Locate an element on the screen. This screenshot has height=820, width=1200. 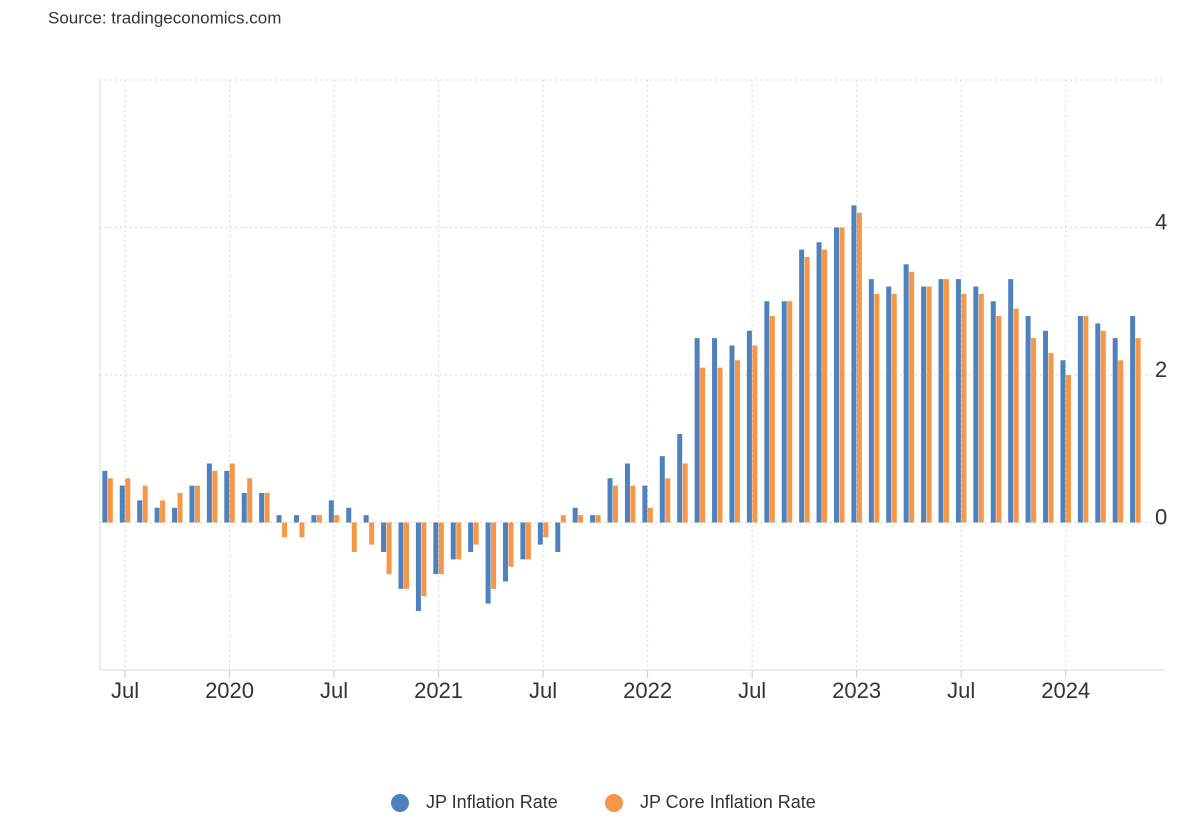
x-tick-label: 2023 is located at coordinates (856, 690).